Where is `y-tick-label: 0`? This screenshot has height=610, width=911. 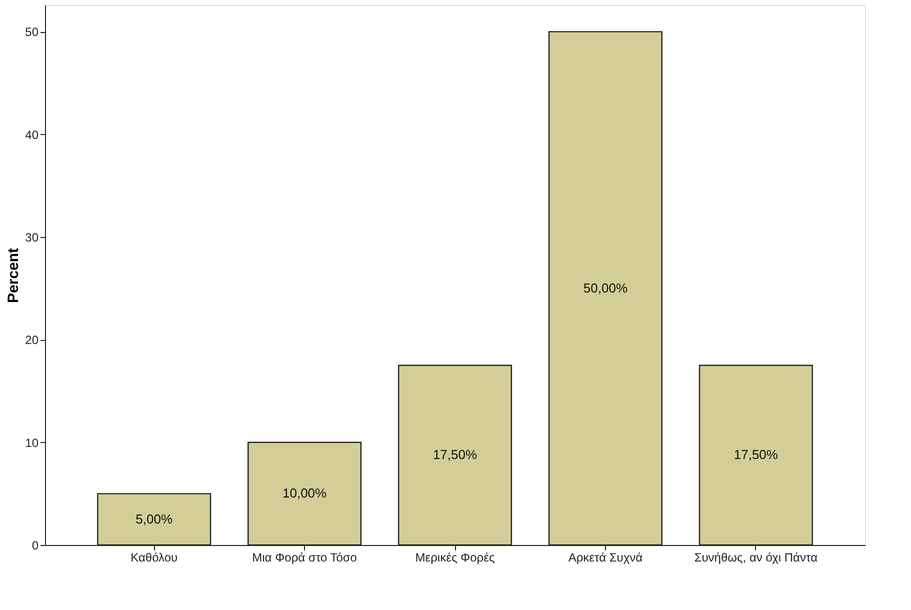 y-tick-label: 0 is located at coordinates (35, 545).